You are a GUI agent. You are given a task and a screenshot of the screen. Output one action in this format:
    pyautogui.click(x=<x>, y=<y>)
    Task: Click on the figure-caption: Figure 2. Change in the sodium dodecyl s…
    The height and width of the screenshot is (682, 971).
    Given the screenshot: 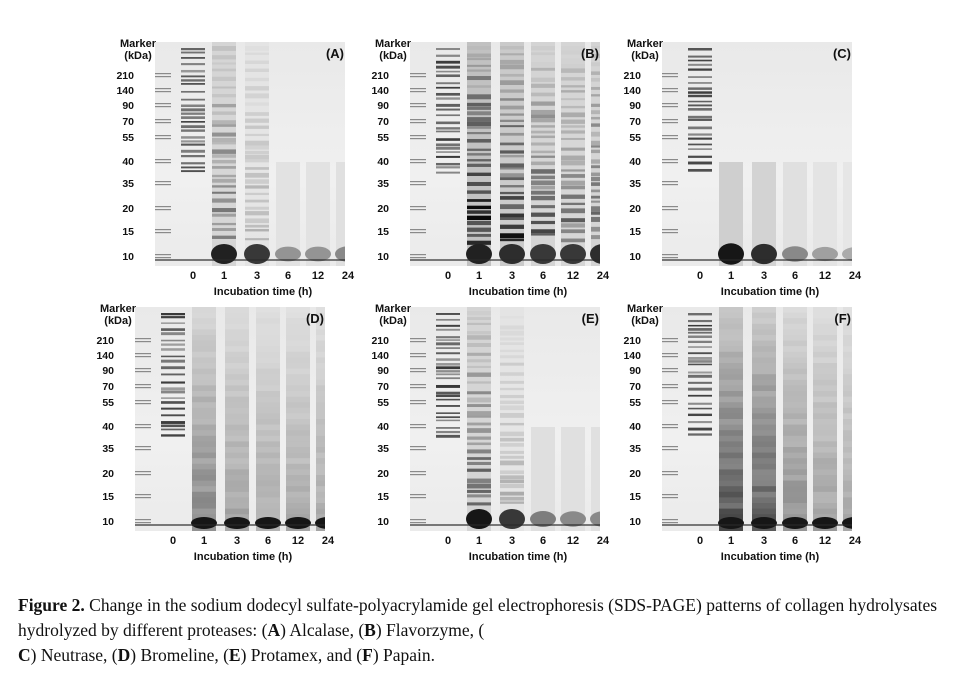 What is the action you would take?
    pyautogui.click(x=488, y=630)
    